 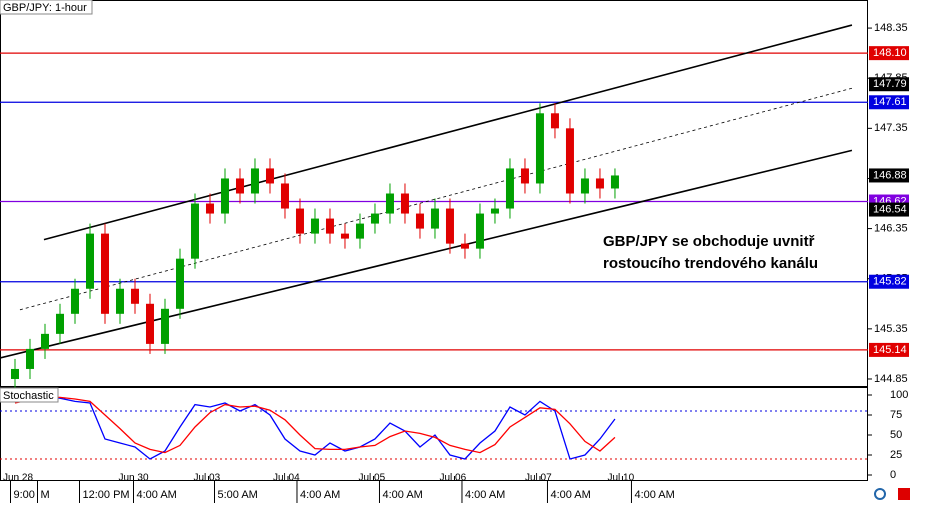 I want to click on price-marker-label: 147.79, so click(x=890, y=84).